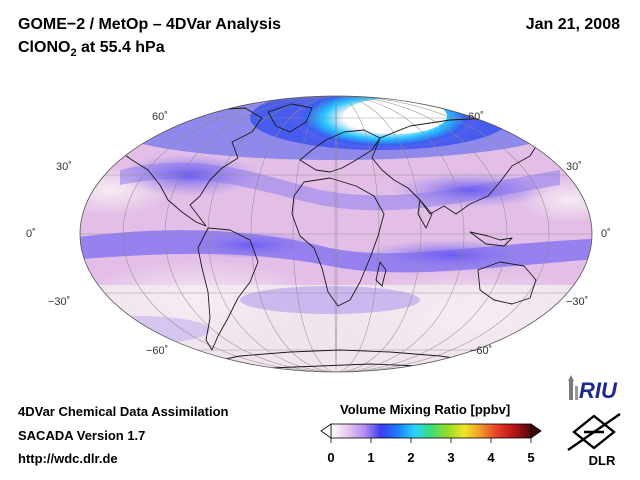  I want to click on dlr-logo: DLR, so click(594, 440).